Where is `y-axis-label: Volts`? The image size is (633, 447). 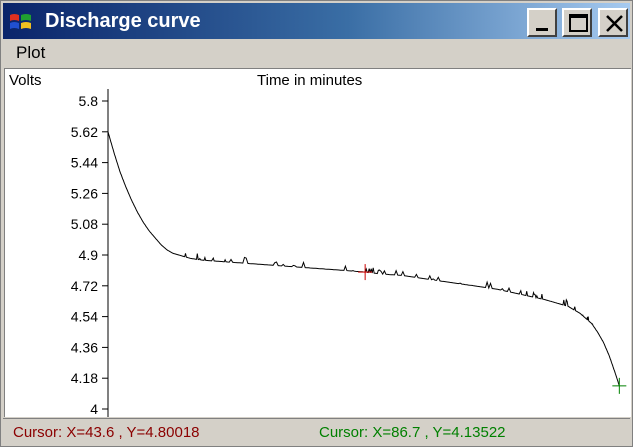 y-axis-label: Volts is located at coordinates (25, 80).